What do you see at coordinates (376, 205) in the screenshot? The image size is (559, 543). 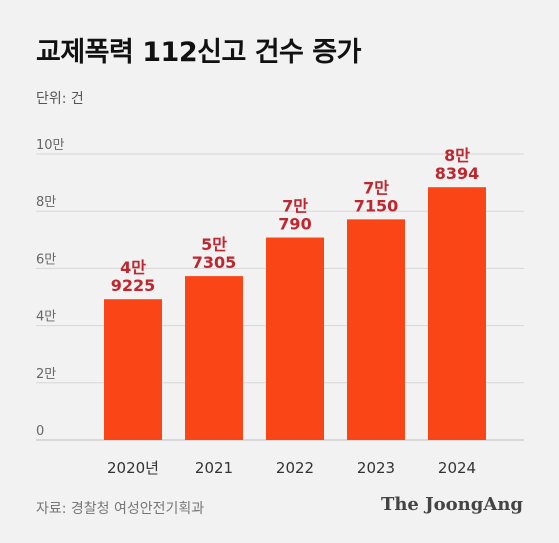 I see `data-label: 7150` at bounding box center [376, 205].